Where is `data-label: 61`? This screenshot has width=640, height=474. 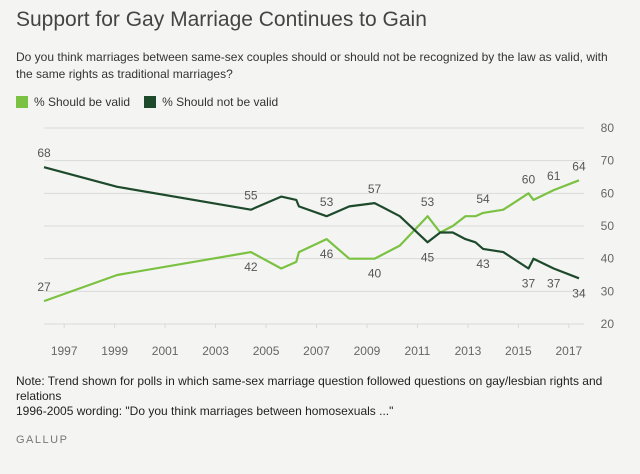 data-label: 61 is located at coordinates (554, 176).